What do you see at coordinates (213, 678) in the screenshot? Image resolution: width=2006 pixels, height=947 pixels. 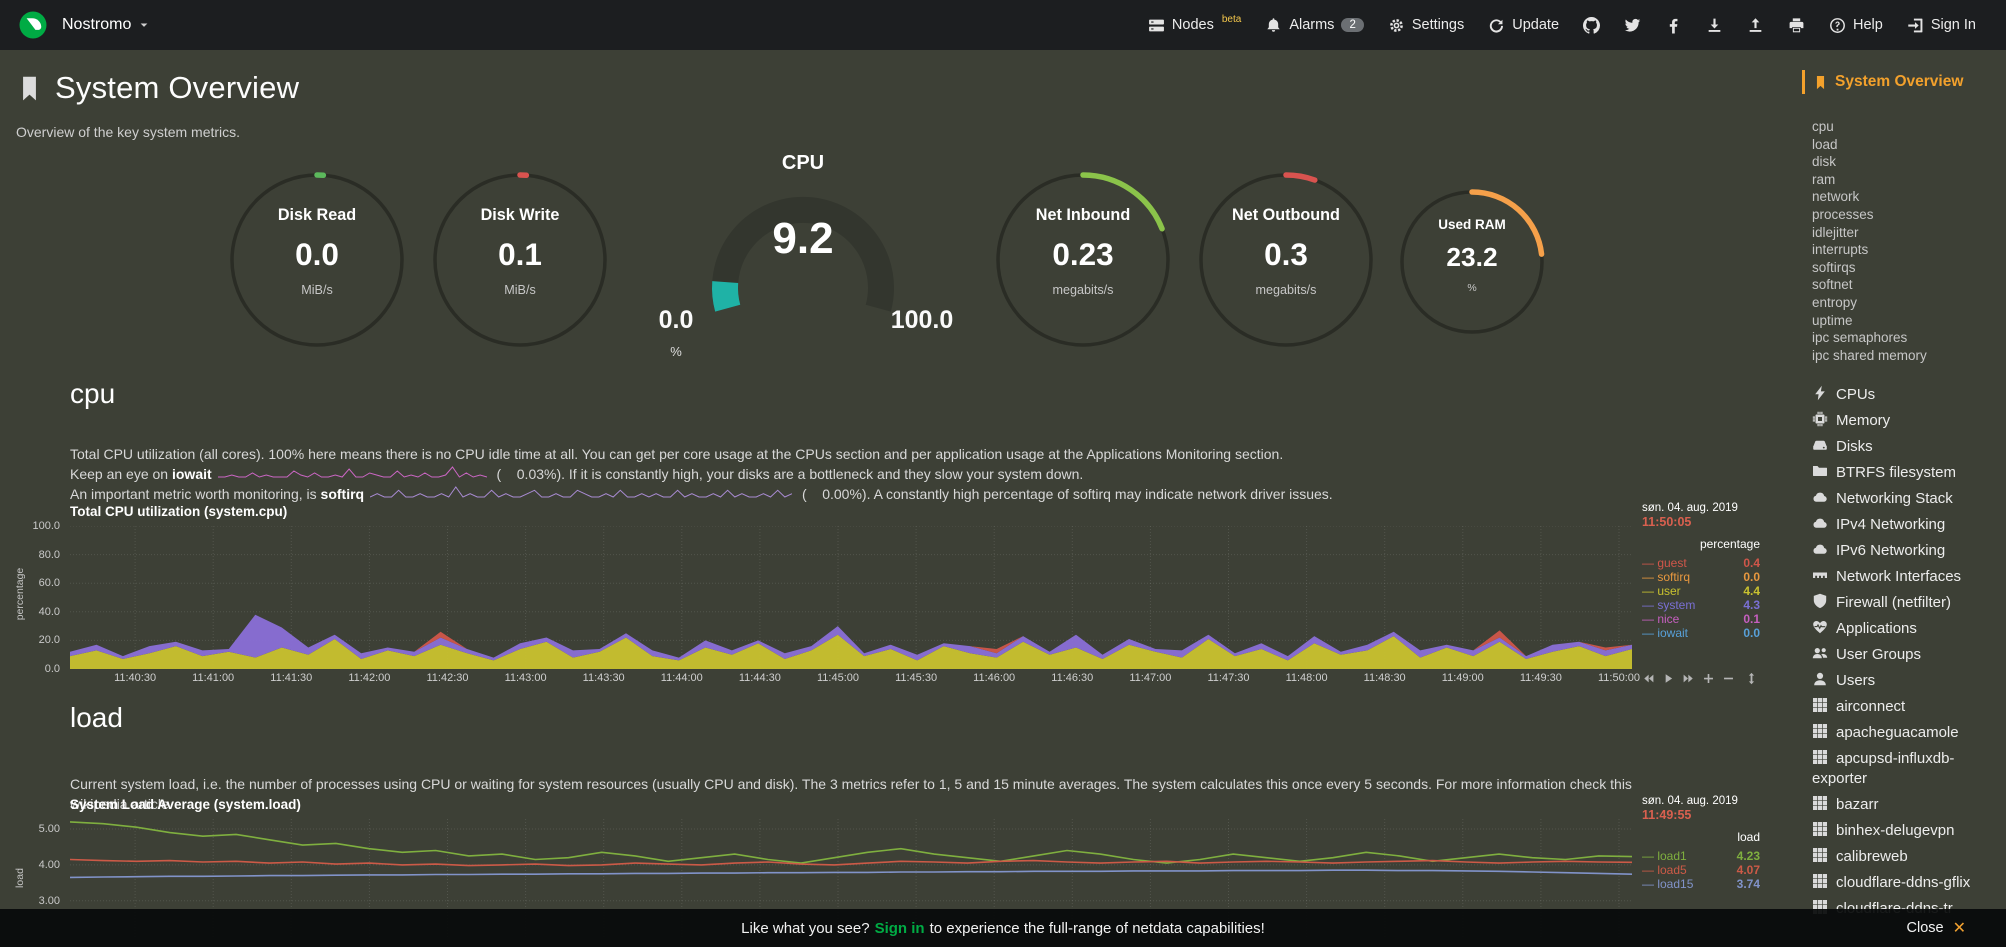 I see `x-tick-label: 11:41:00` at bounding box center [213, 678].